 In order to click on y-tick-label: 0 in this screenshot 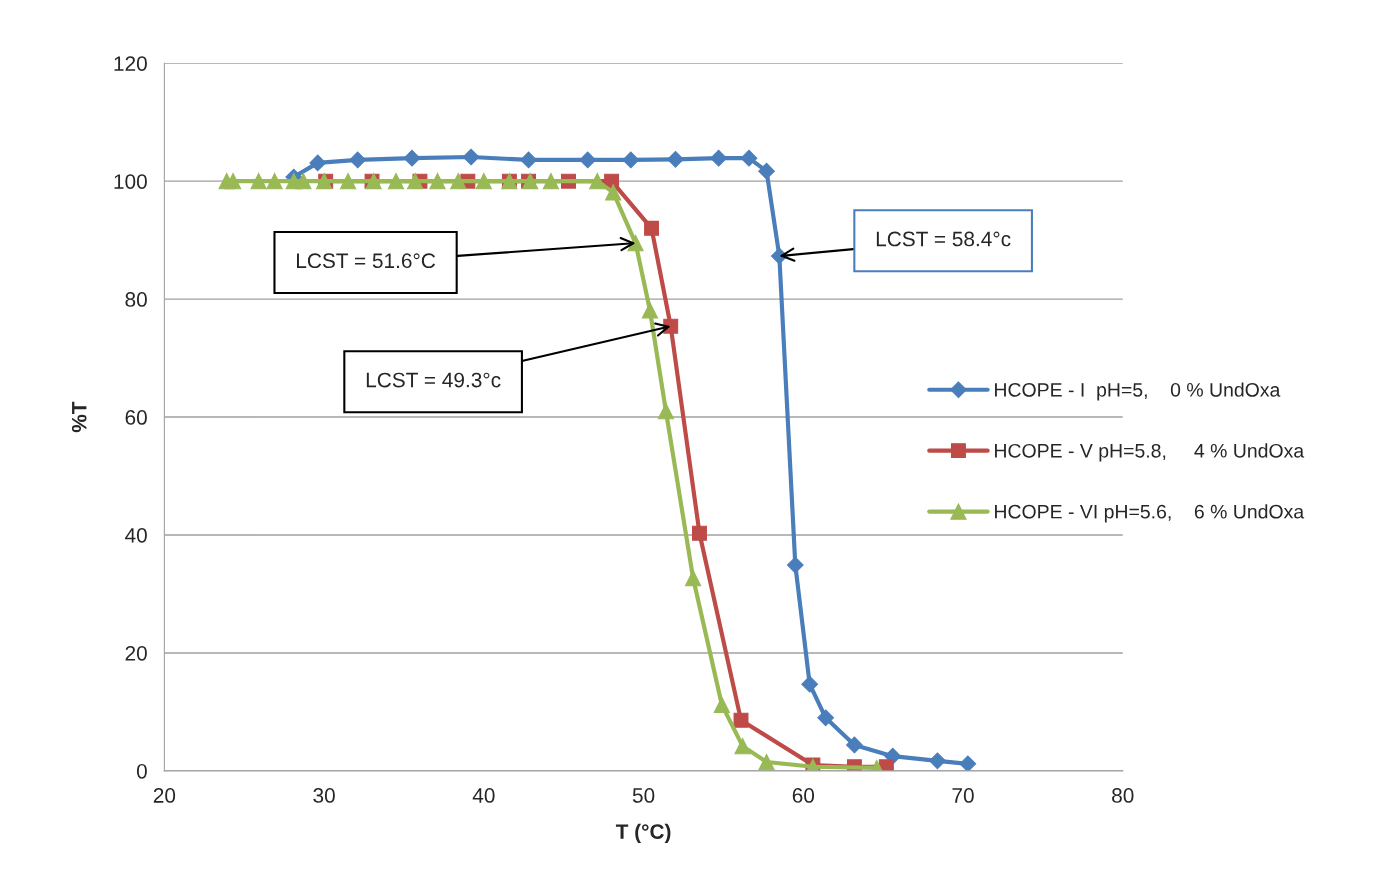, I will do `click(141, 771)`.